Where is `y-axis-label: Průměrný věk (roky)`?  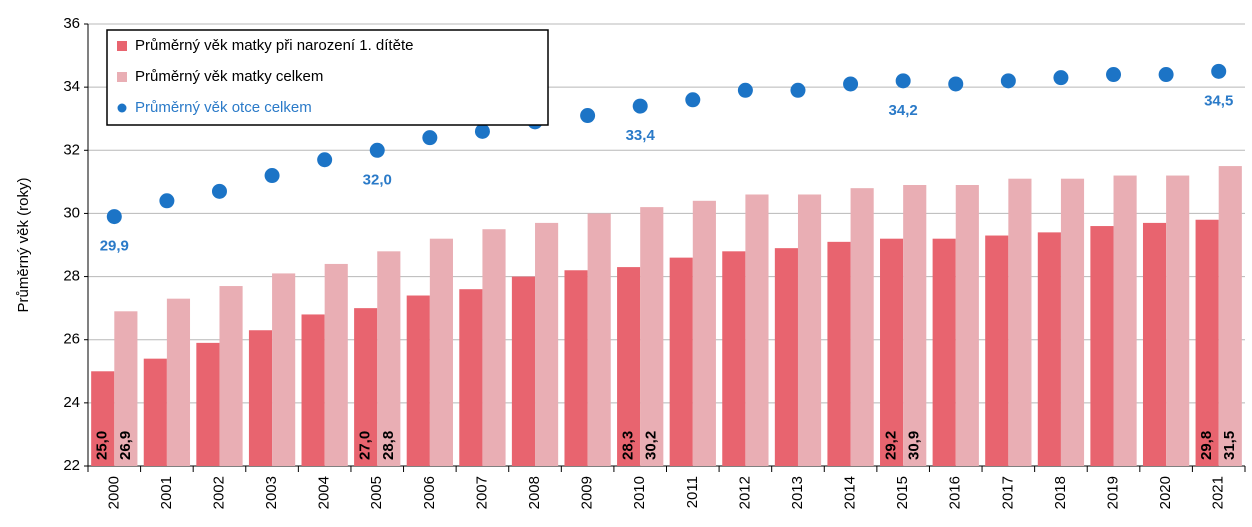
y-axis-label: Průměrný věk (roky) is located at coordinates (23, 244).